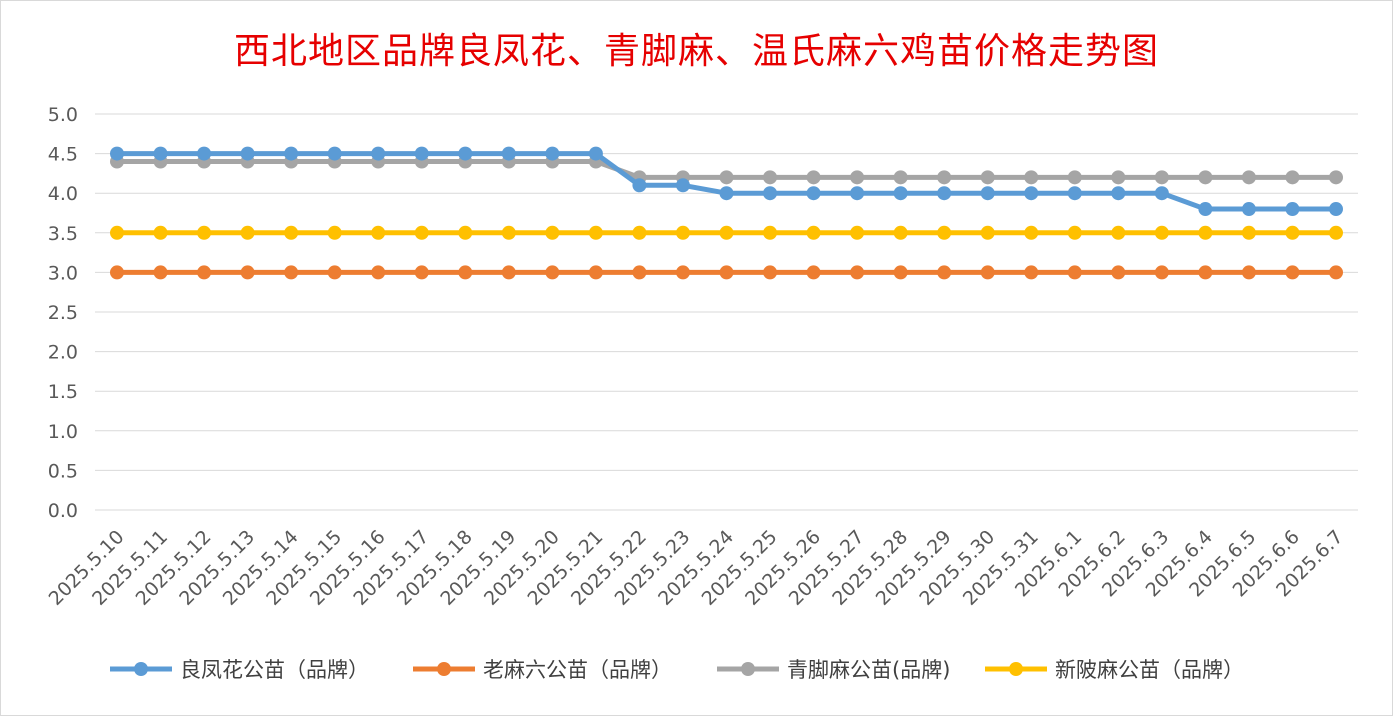 Image resolution: width=1393 pixels, height=716 pixels. What do you see at coordinates (63, 313) in the screenshot?
I see `y-axis-ticks: 0.0 0.5 1.0 1.5 2.0 2.5 3.0 3.5 4.0 4.5 5.0` at bounding box center [63, 313].